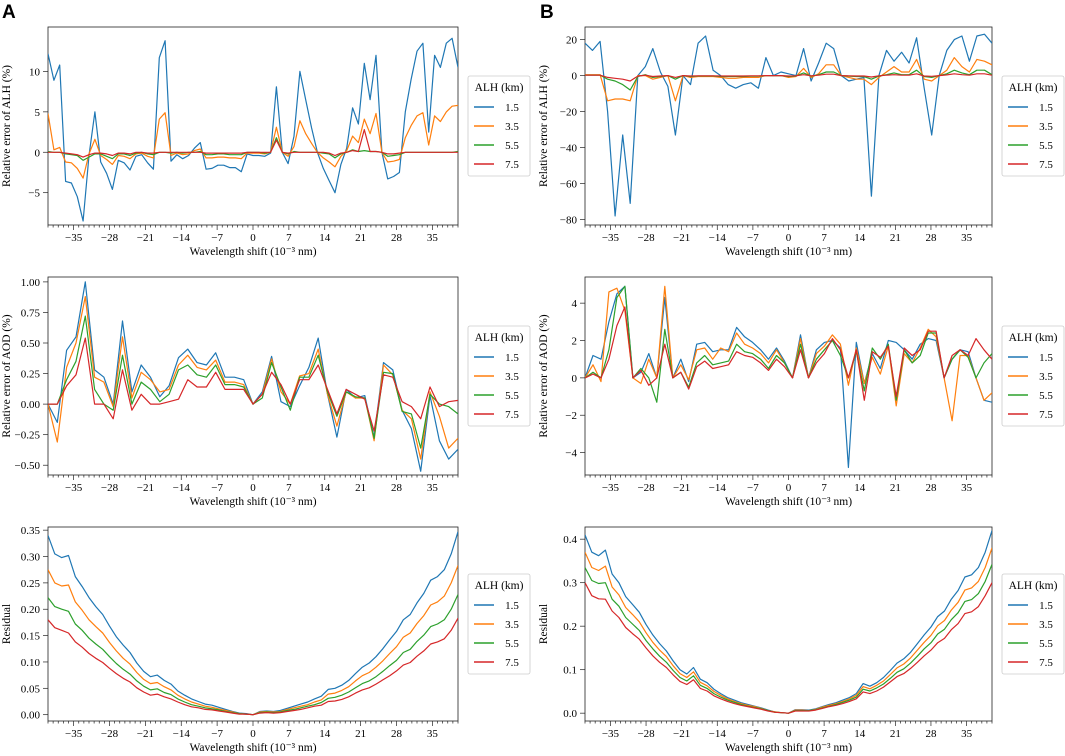  What do you see at coordinates (544, 126) in the screenshot?
I see `y-axis-label: Relative error of ALH (%)` at bounding box center [544, 126].